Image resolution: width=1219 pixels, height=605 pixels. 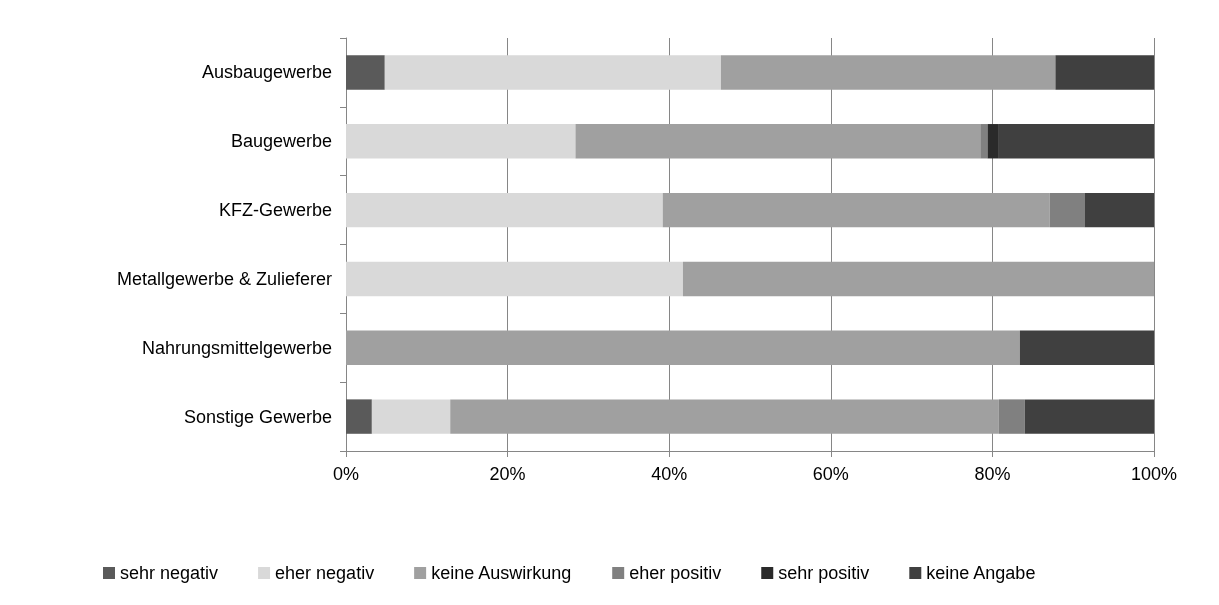 What do you see at coordinates (236, 347) in the screenshot?
I see `y-tick-label: Nahrungsmittelgewerbe` at bounding box center [236, 347].